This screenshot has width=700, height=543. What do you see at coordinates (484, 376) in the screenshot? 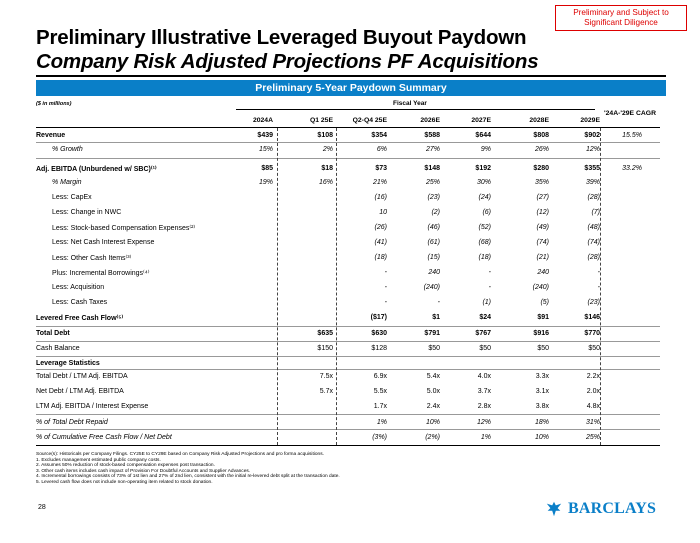
I see `cell-value: 4.0x` at bounding box center [484, 376].